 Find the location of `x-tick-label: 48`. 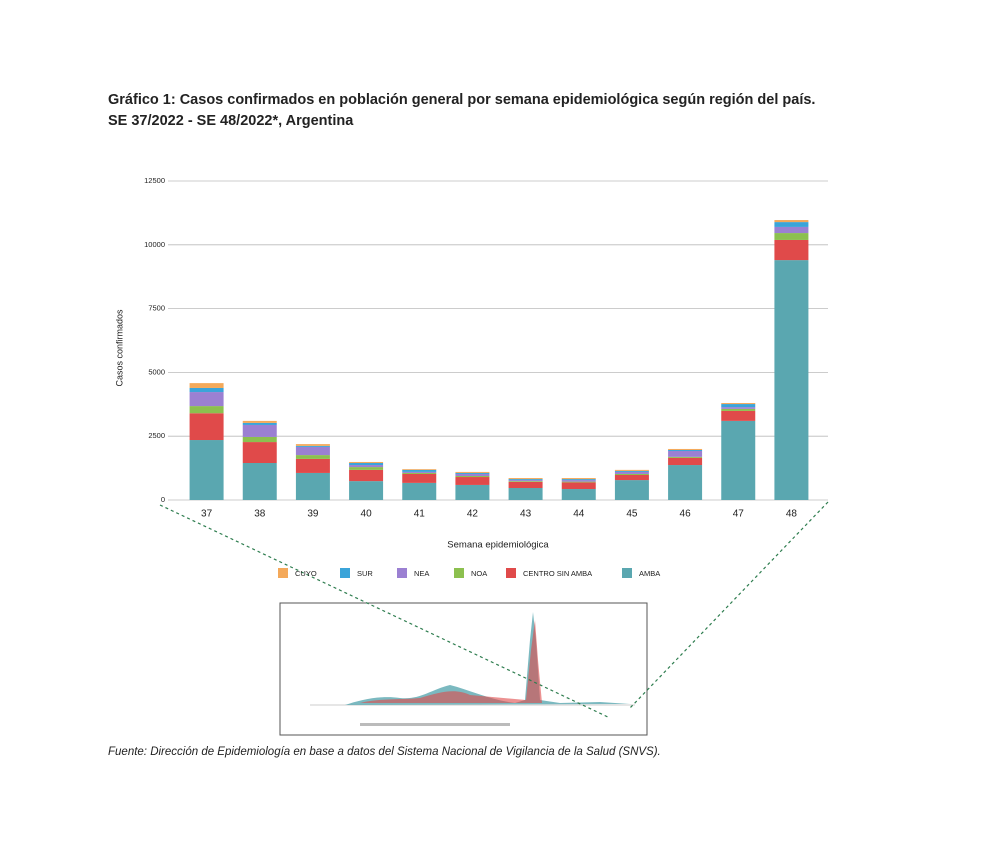

x-tick-label: 48 is located at coordinates (792, 514).